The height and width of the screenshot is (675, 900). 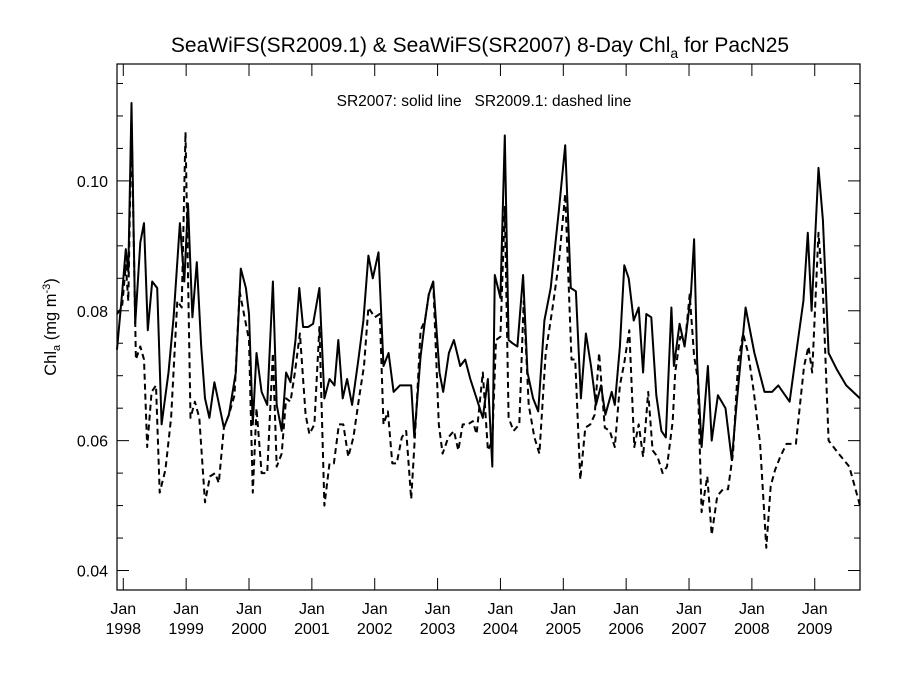 What do you see at coordinates (92, 572) in the screenshot?
I see `y-tick-label: 0.04` at bounding box center [92, 572].